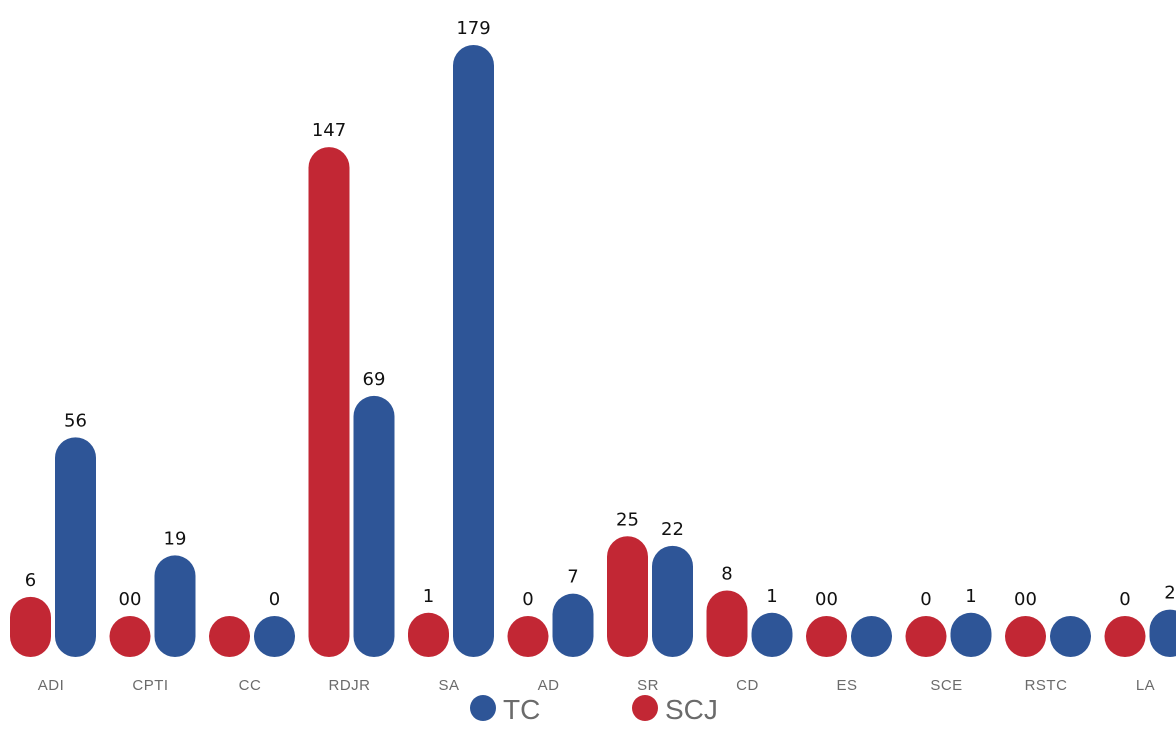 This screenshot has height=748, width=1176. What do you see at coordinates (175, 538) in the screenshot?
I see `value-label-tc-cpti: 19` at bounding box center [175, 538].